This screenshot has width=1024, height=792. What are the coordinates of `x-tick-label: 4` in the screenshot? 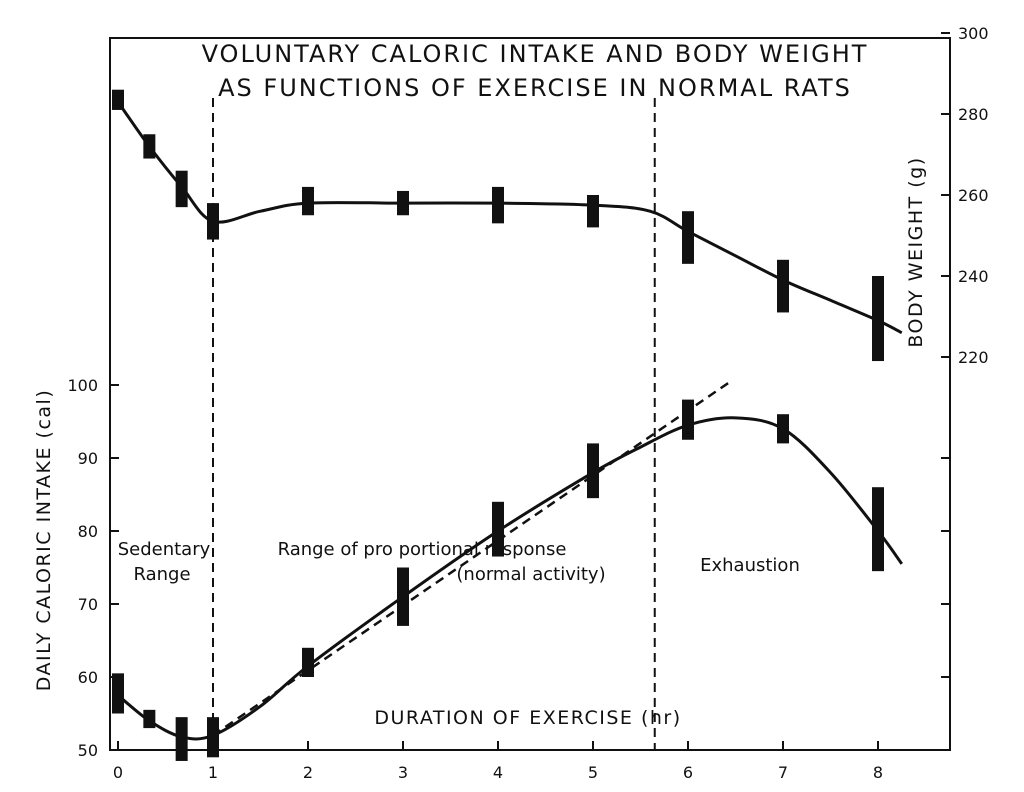 It's located at (498, 772).